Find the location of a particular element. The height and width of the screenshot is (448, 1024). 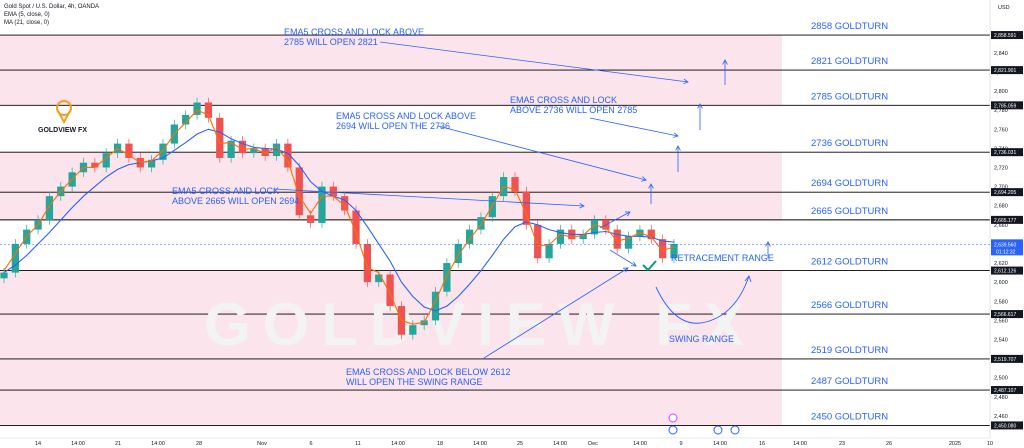

price-tick-label: 2,700 is located at coordinates (1001, 188).